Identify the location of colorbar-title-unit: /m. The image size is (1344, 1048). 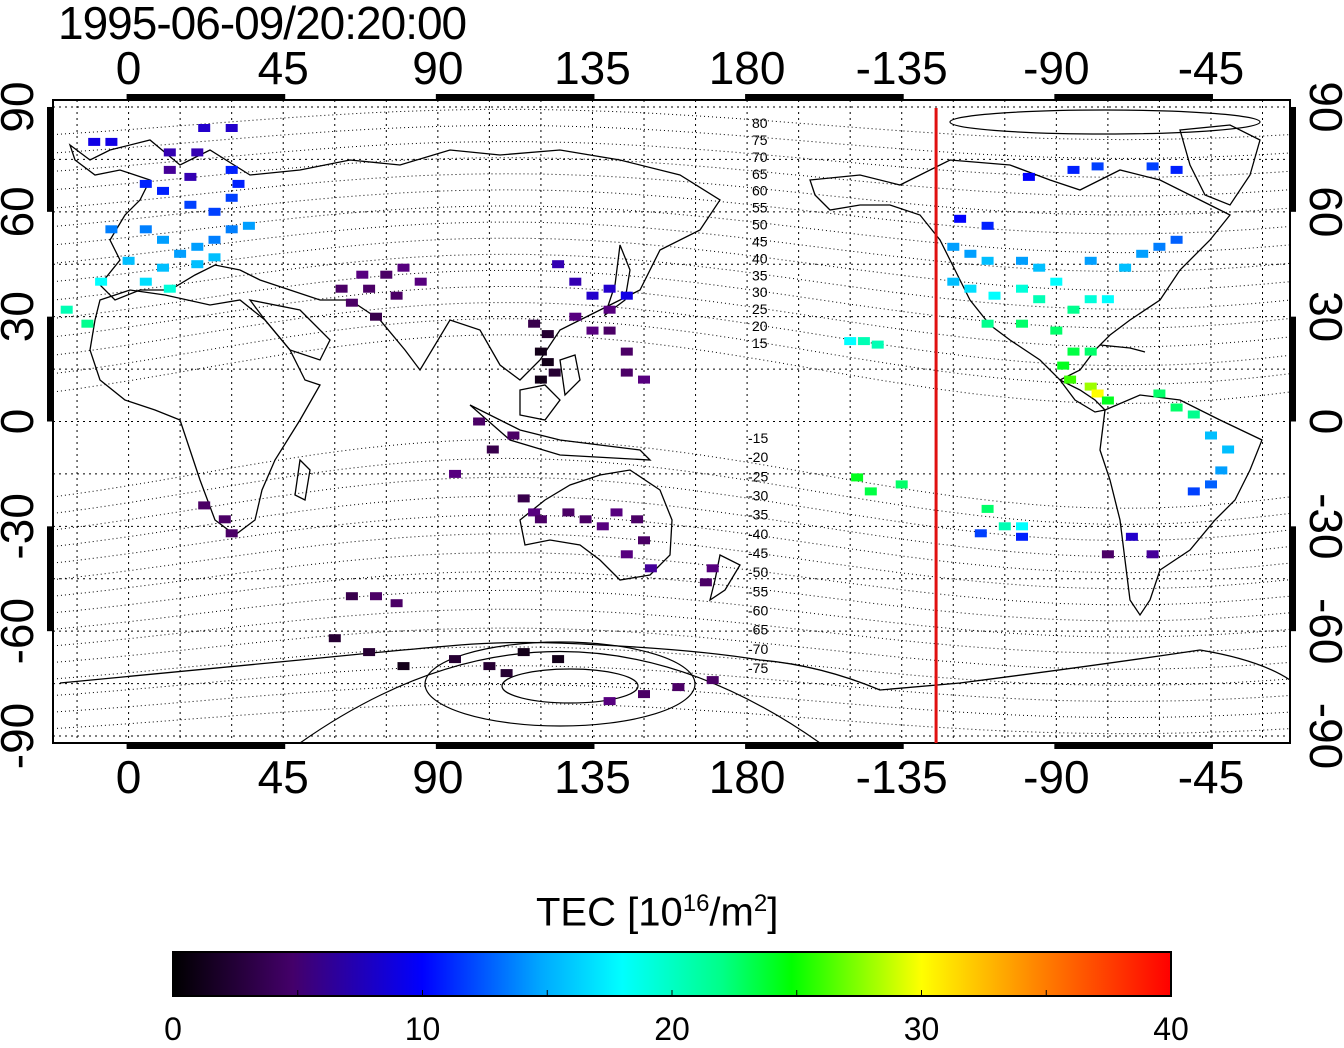
(731, 912).